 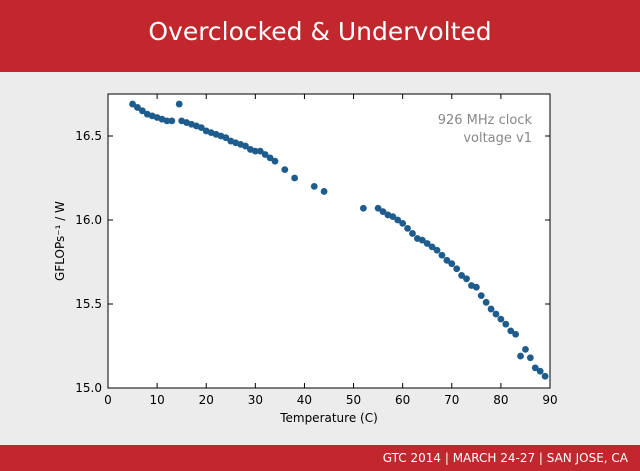 What do you see at coordinates (88, 136) in the screenshot?
I see `y-tick-label: 16.5` at bounding box center [88, 136].